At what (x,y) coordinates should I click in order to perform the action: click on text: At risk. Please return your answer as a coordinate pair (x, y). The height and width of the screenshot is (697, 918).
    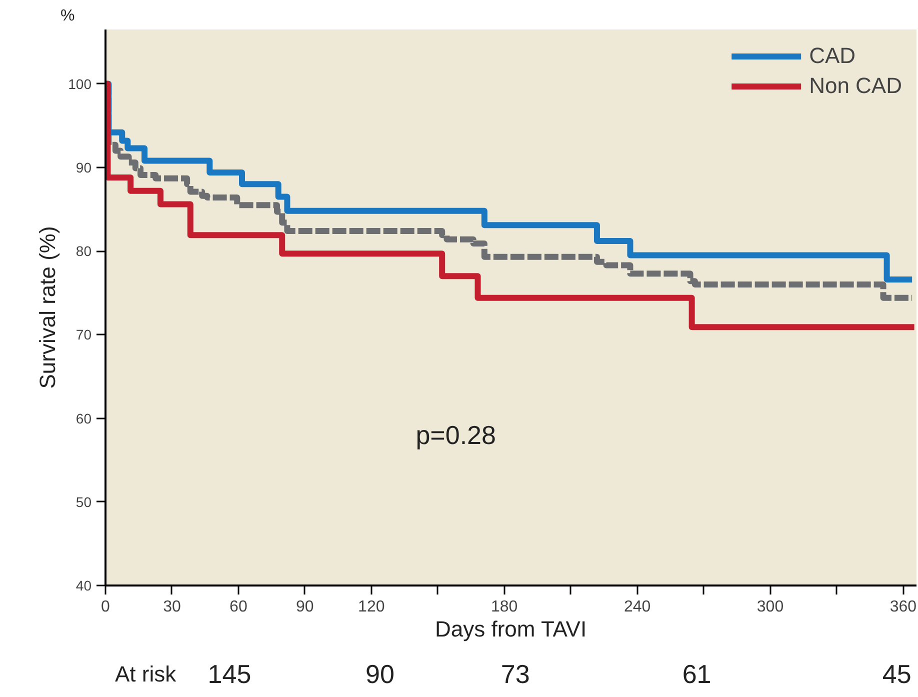
    Looking at the image, I should click on (146, 674).